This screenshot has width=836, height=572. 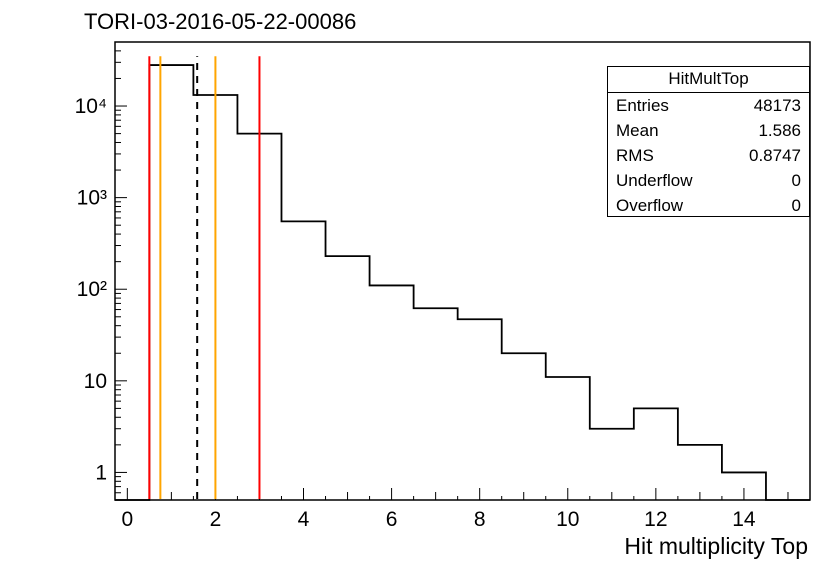 I want to click on y-tick-label: 10², so click(x=92, y=289).